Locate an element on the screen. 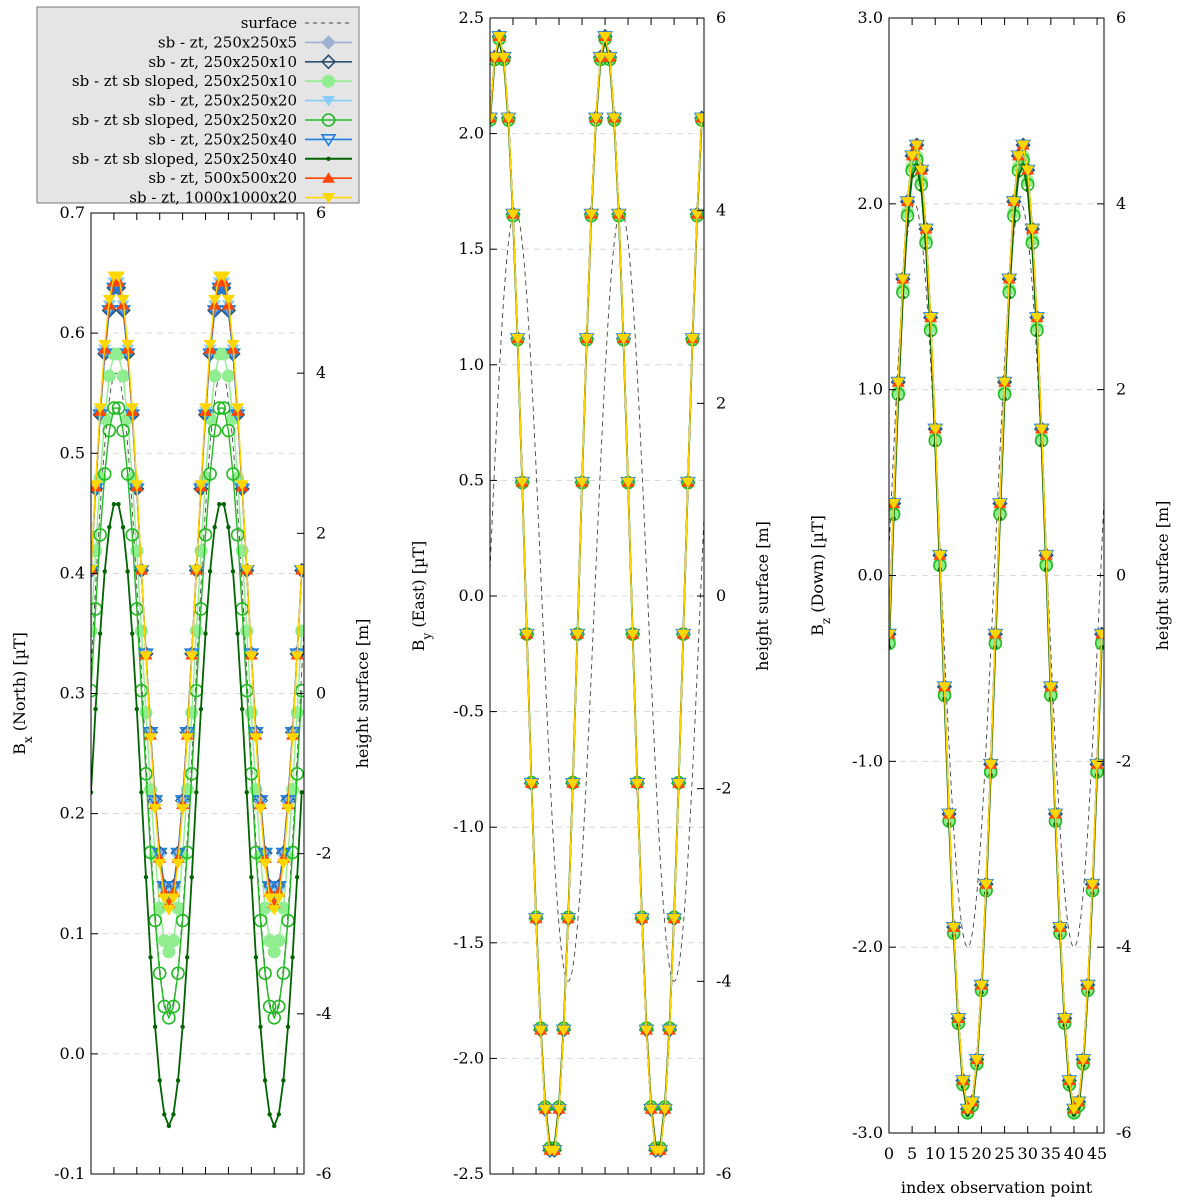 This screenshot has height=1200, width=1200. legend-box is located at coordinates (198, 105).